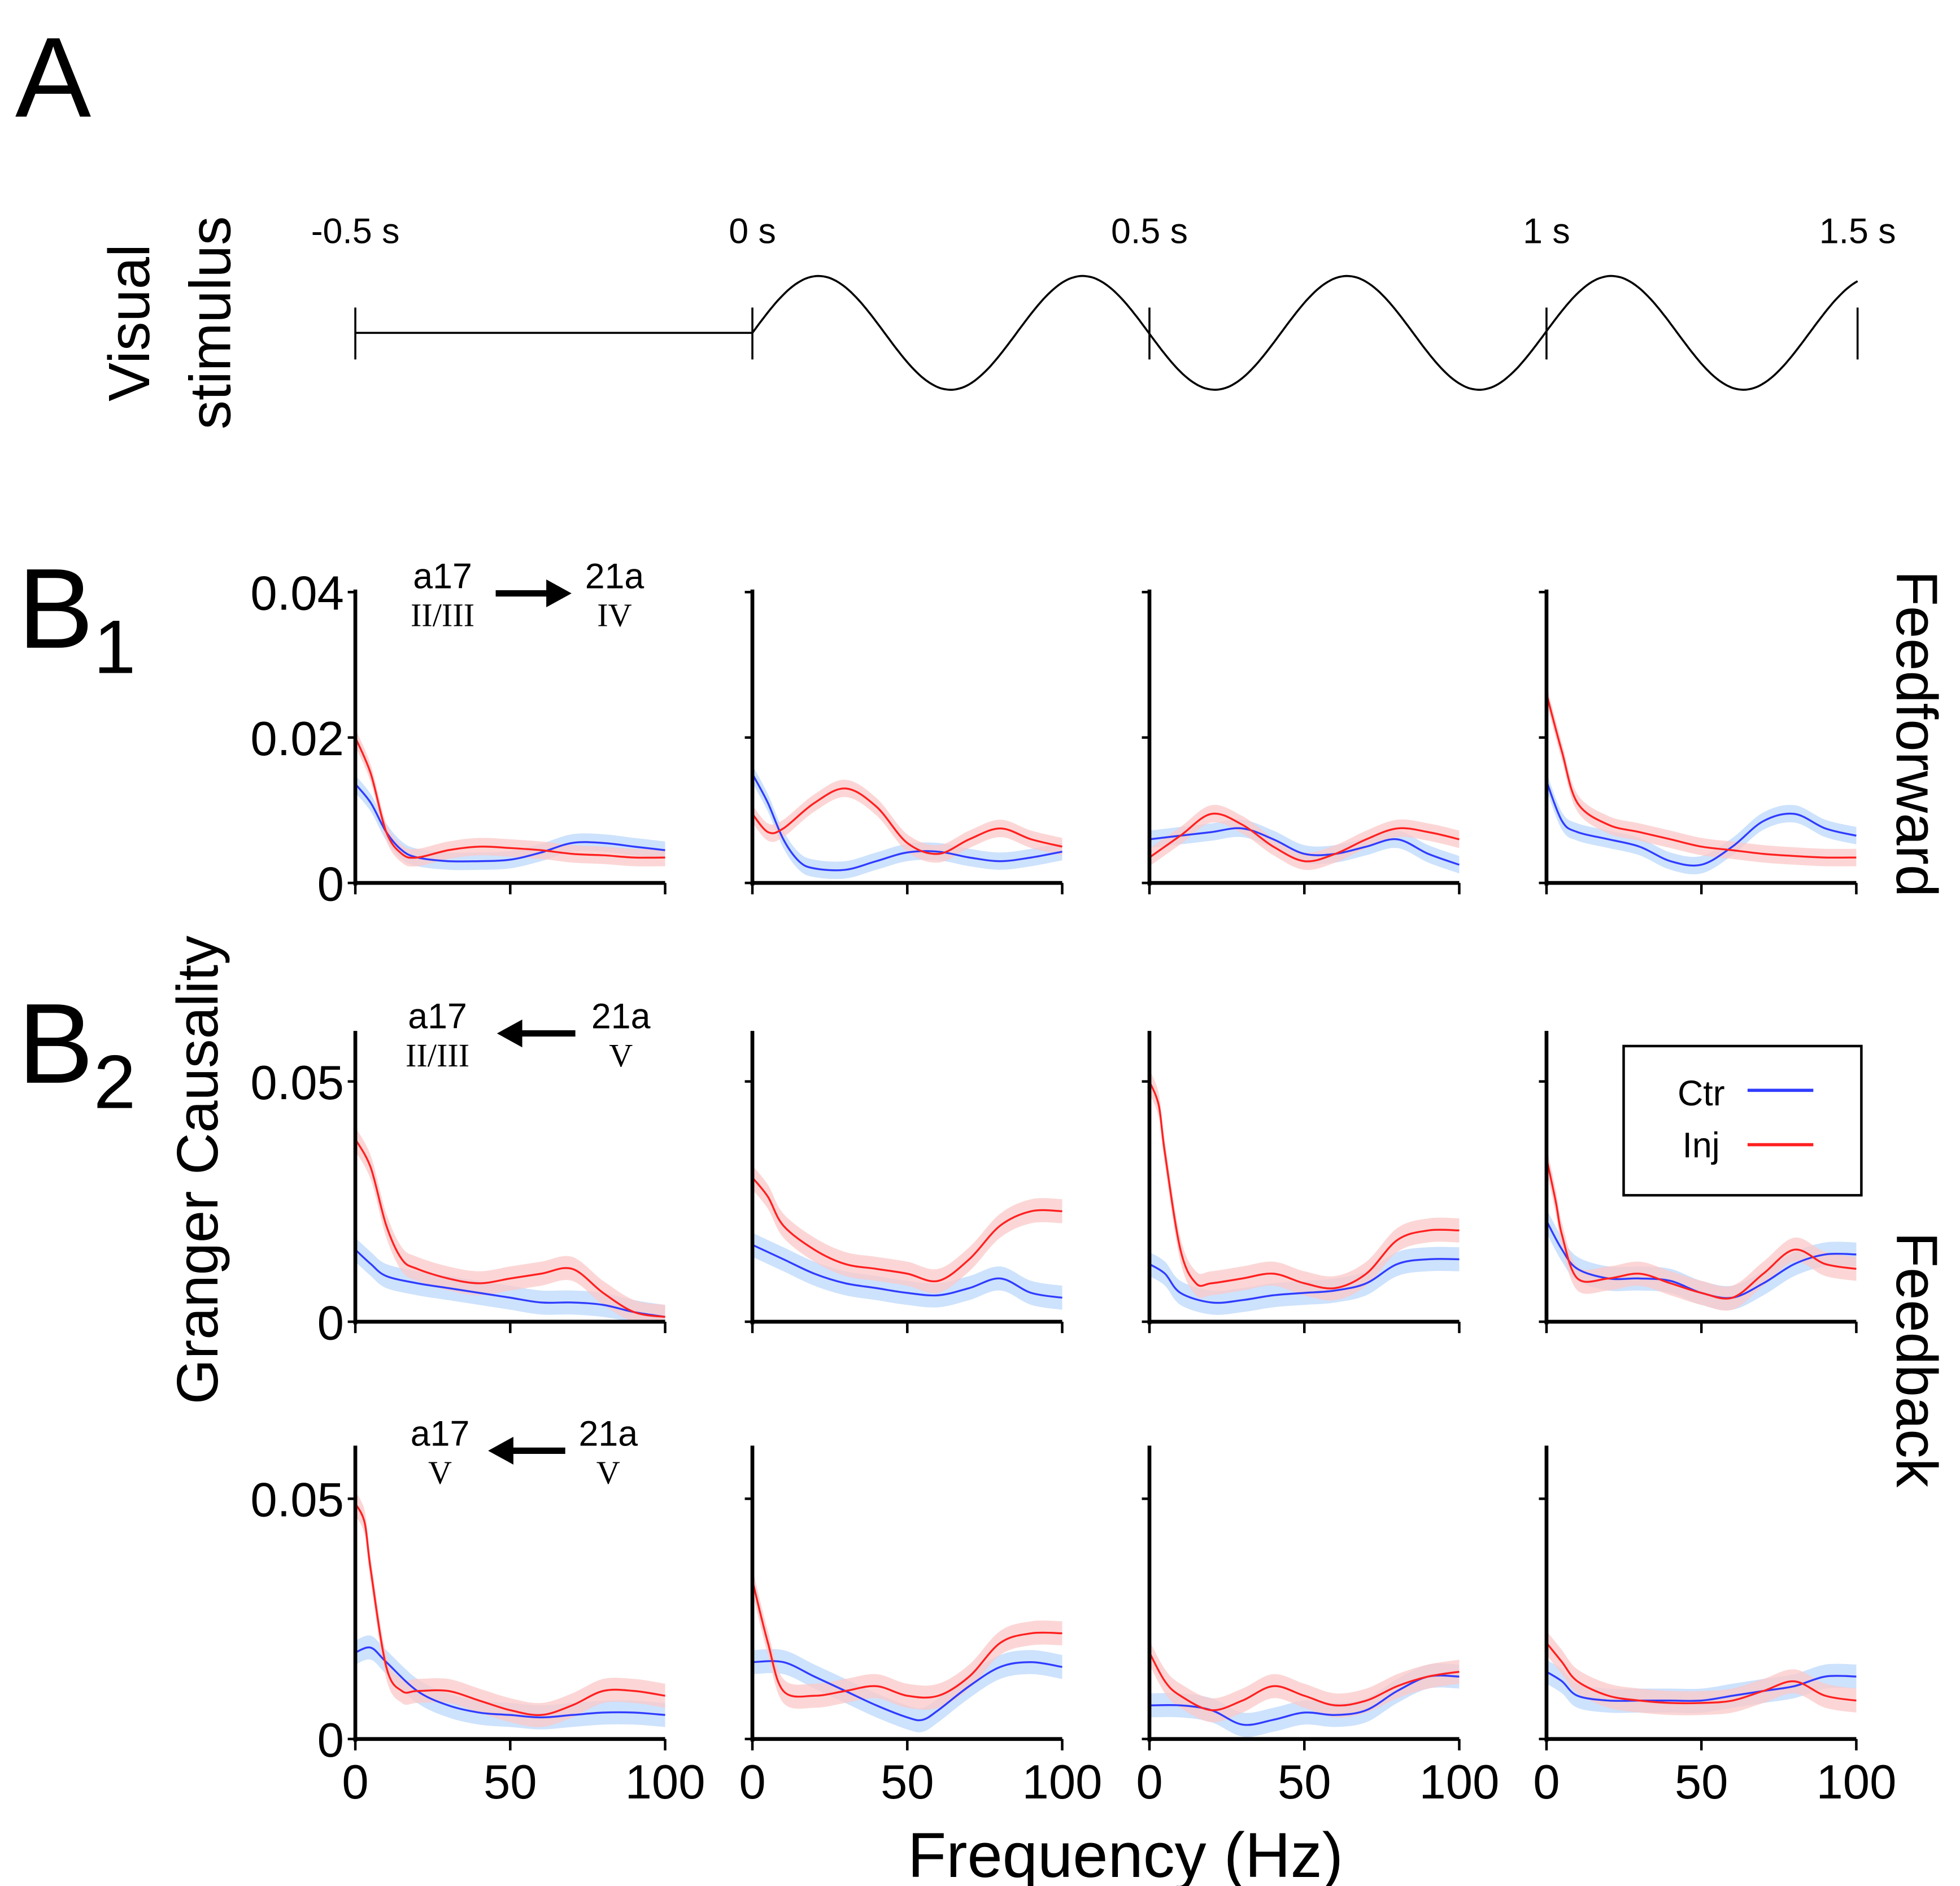 This screenshot has width=1960, height=1886. What do you see at coordinates (1916, 1360) in the screenshot?
I see `feedback-label: Feedback` at bounding box center [1916, 1360].